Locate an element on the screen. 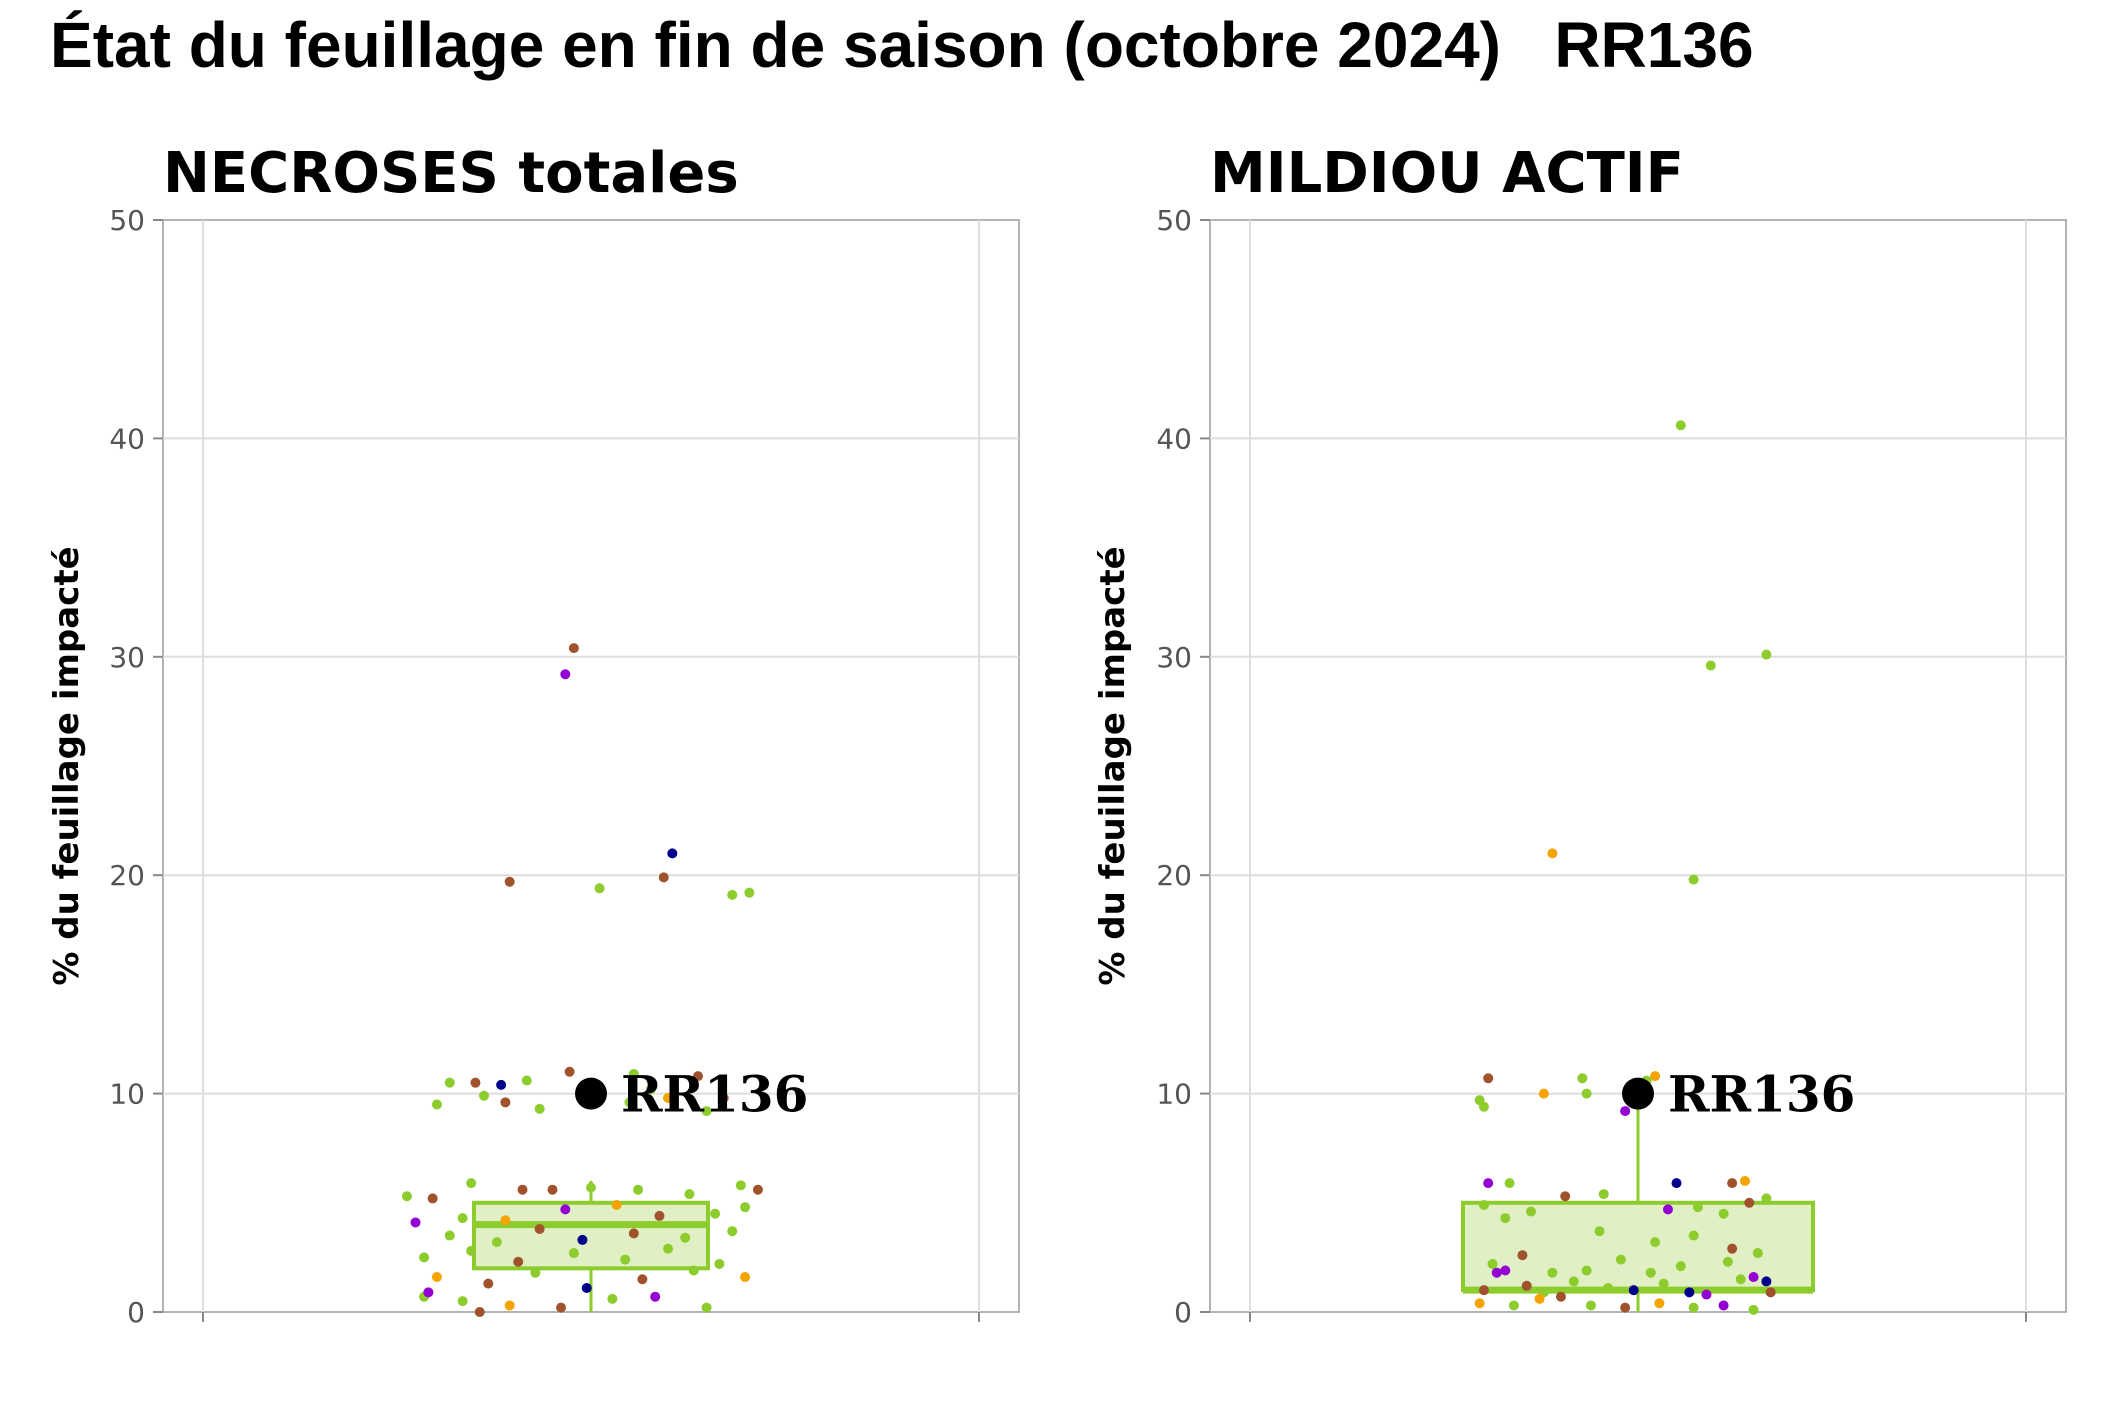 This screenshot has height=1417, width=2125. y-tick-label: 10 is located at coordinates (127, 1094).